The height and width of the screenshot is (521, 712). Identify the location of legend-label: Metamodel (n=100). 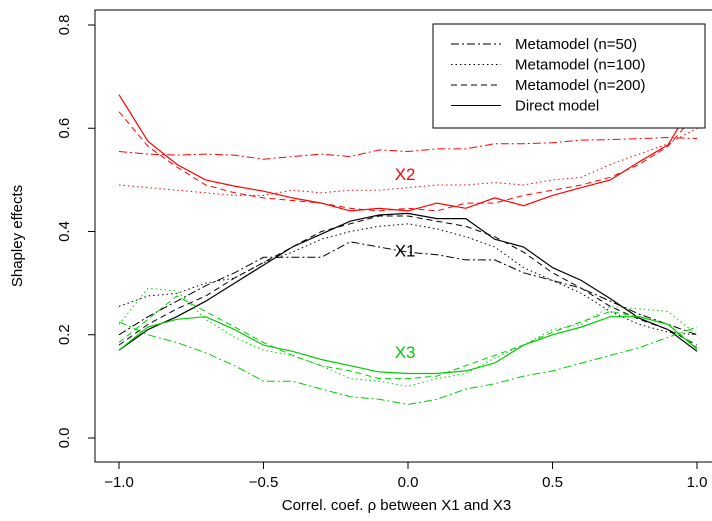
(580, 65).